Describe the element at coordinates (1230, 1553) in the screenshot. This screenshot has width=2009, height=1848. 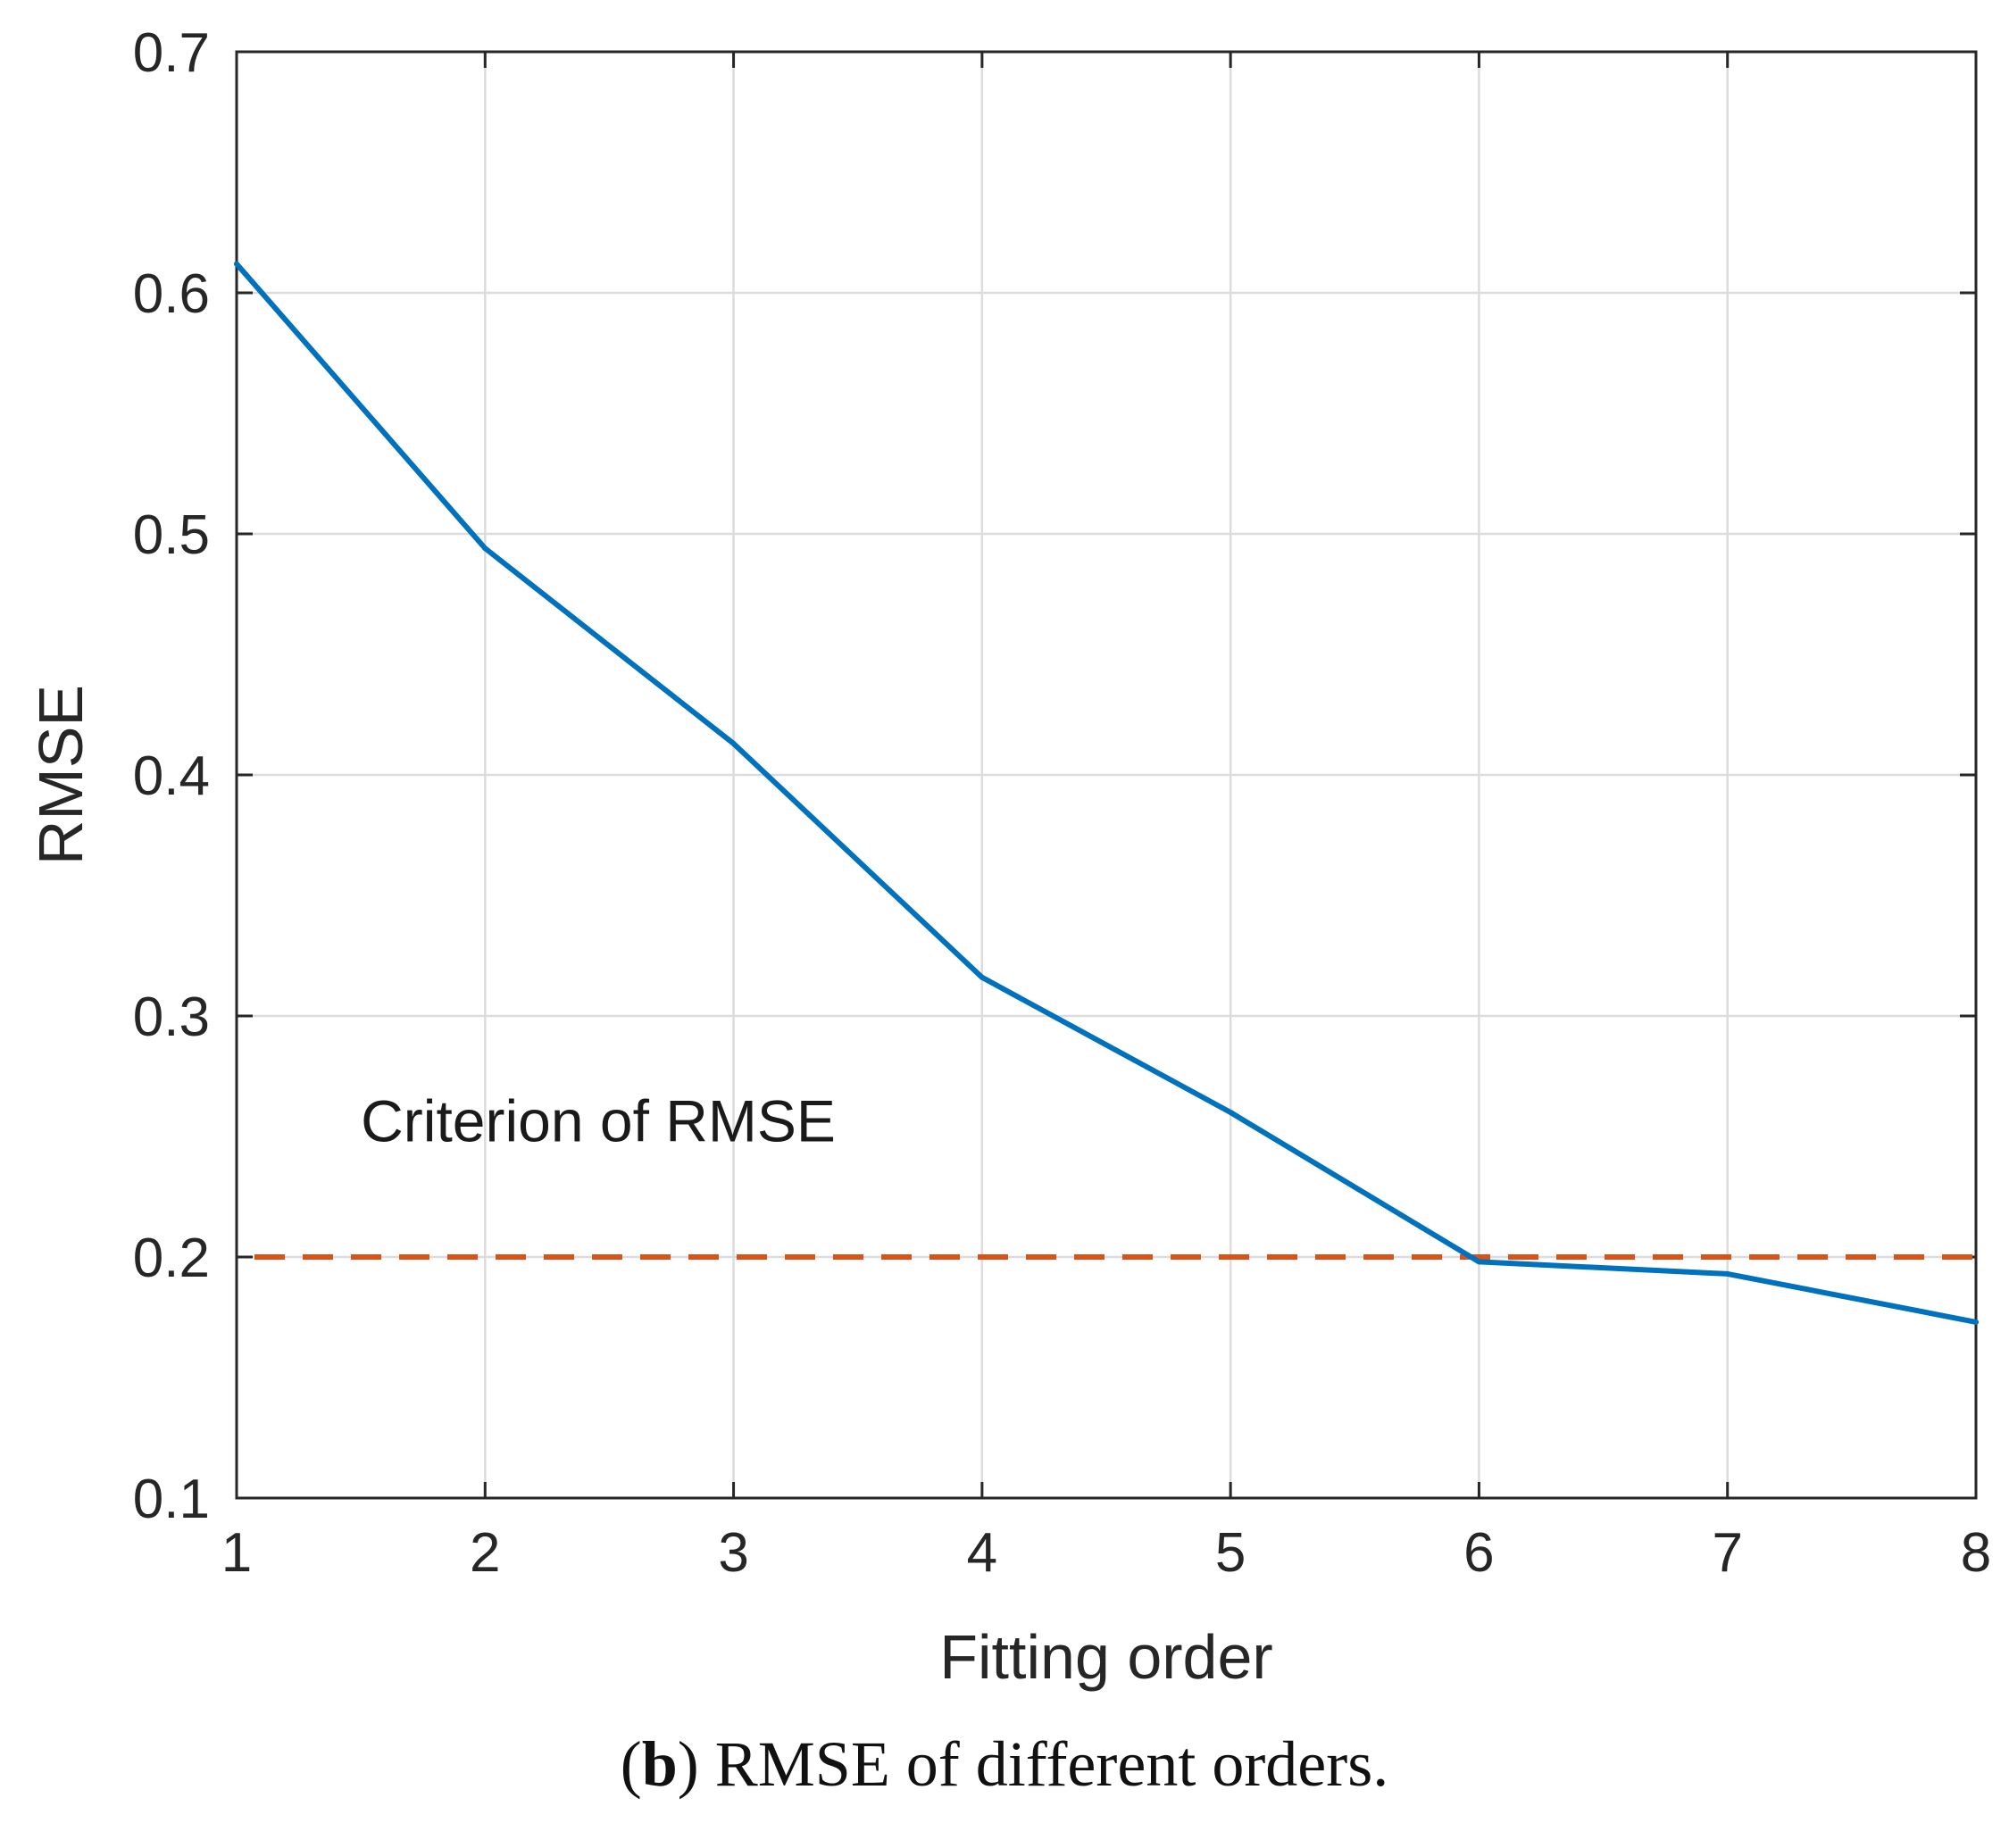
I see `x-tick-label: 5` at that location.